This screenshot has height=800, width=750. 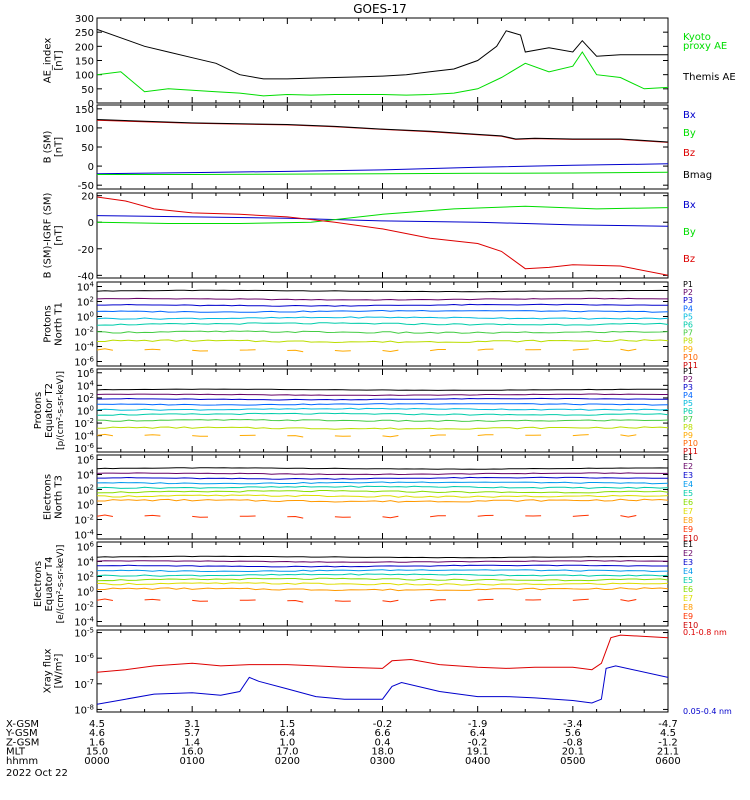 I want to click on y-tick-label: 250, so click(x=84, y=33).